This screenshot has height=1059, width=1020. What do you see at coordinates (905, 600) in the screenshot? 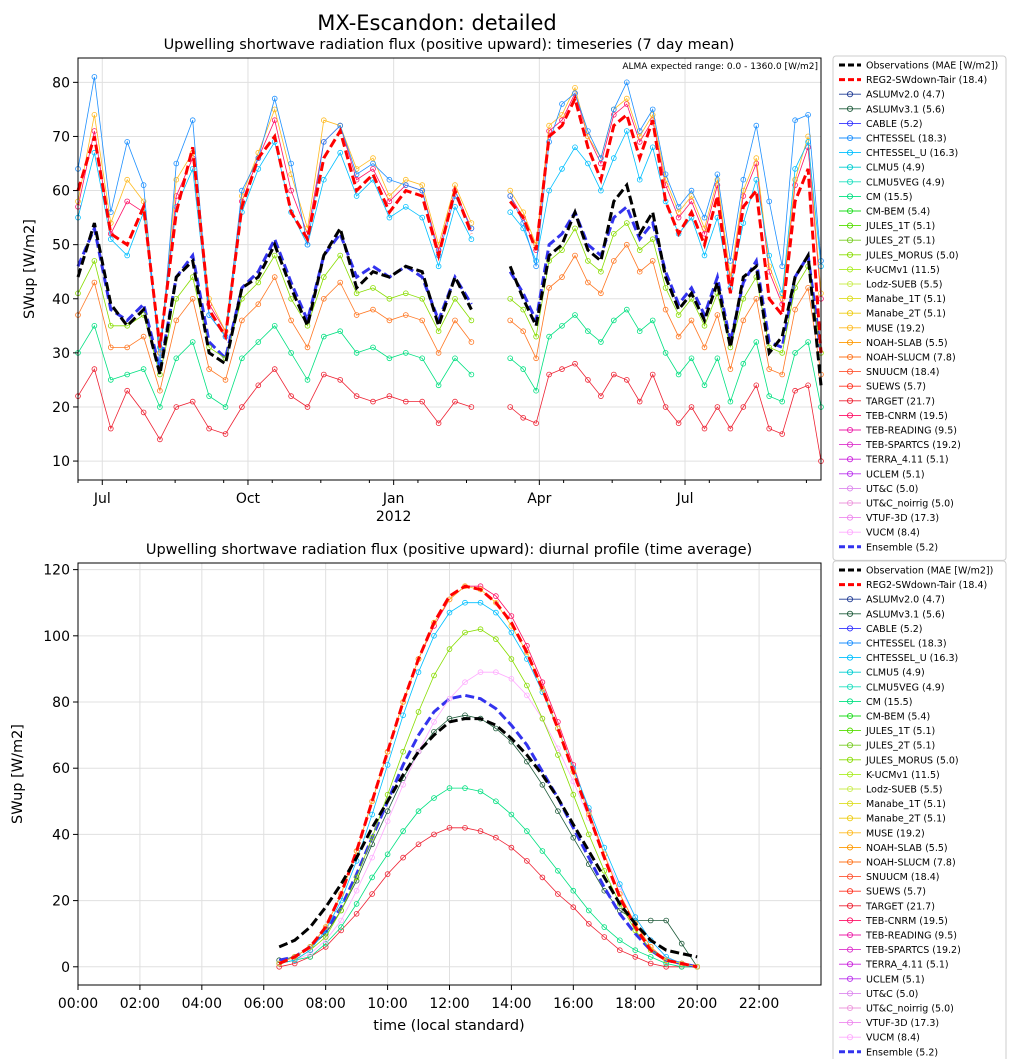
I see `legend-label: ASLUMv2.0 (4.7)` at bounding box center [905, 600].